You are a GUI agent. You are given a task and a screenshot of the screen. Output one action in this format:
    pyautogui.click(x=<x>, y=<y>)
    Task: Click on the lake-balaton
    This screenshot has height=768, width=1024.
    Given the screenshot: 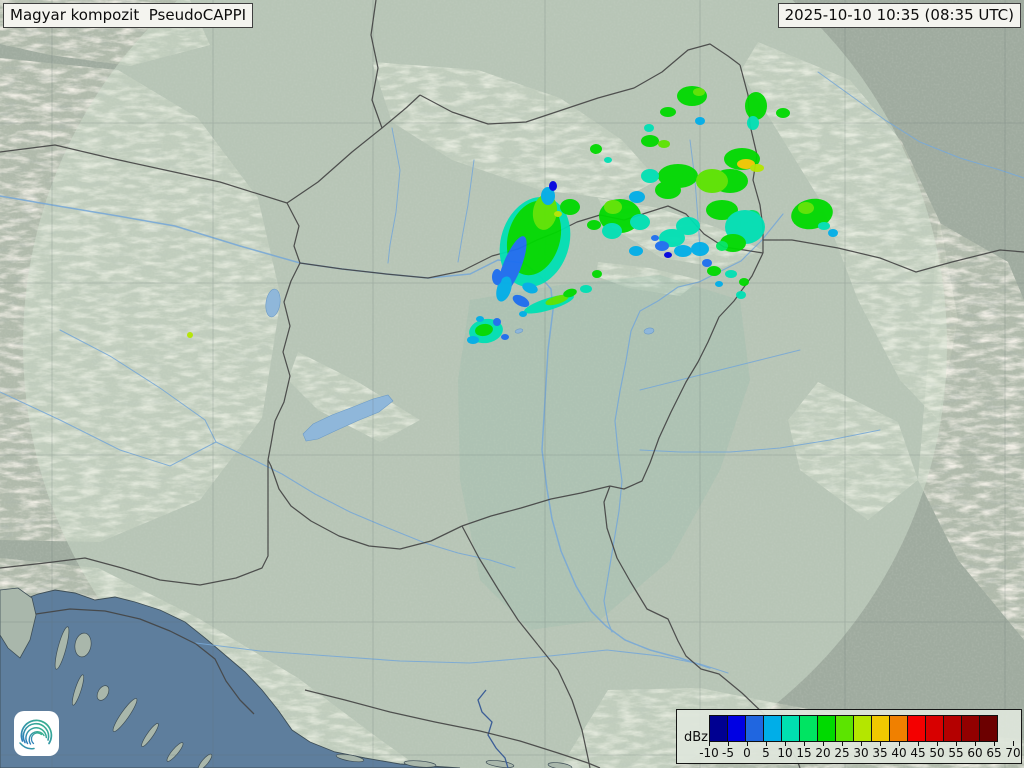 What is the action you would take?
    pyautogui.click(x=348, y=418)
    